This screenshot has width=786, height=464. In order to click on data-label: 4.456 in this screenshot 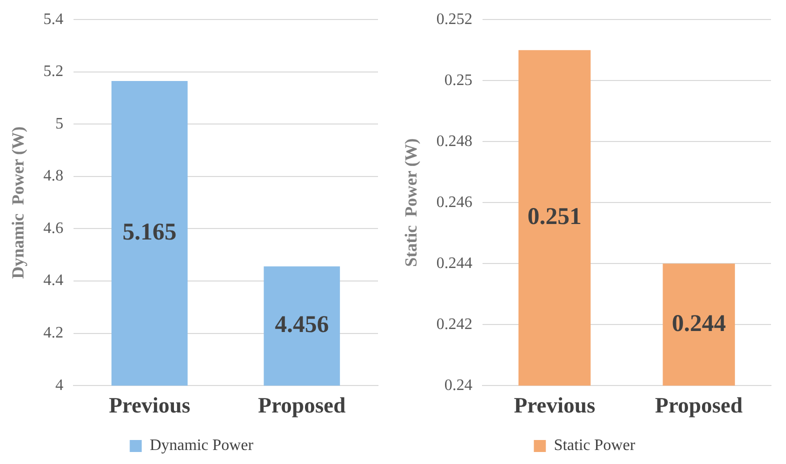, I will do `click(301, 325)`.